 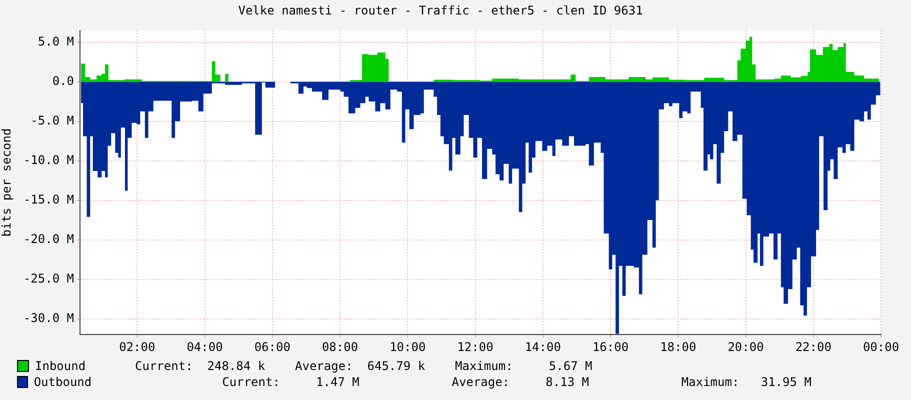 I want to click on text: Current: 248.84 k, so click(x=200, y=366).